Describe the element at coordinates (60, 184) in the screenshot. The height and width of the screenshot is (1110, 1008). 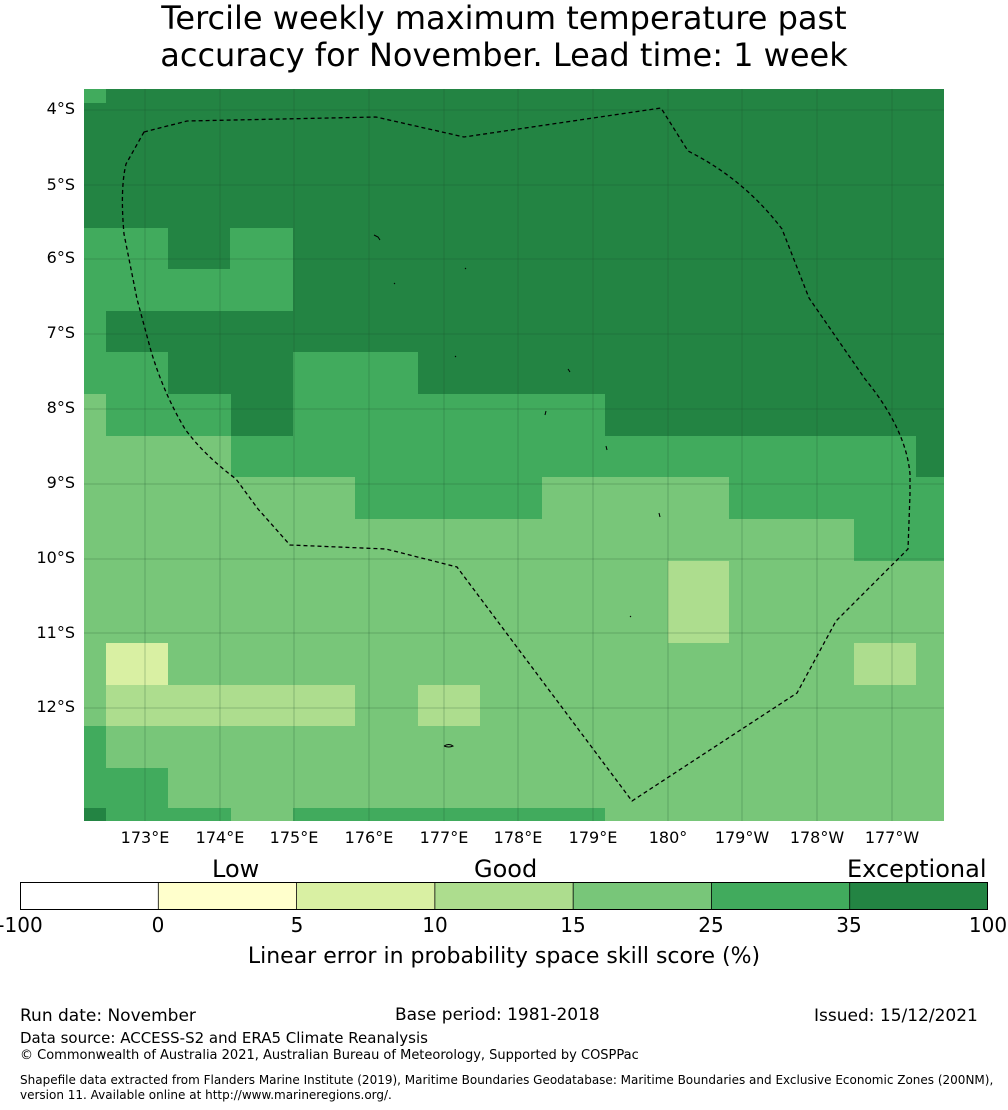
I see `lat-label: 5°S` at that location.